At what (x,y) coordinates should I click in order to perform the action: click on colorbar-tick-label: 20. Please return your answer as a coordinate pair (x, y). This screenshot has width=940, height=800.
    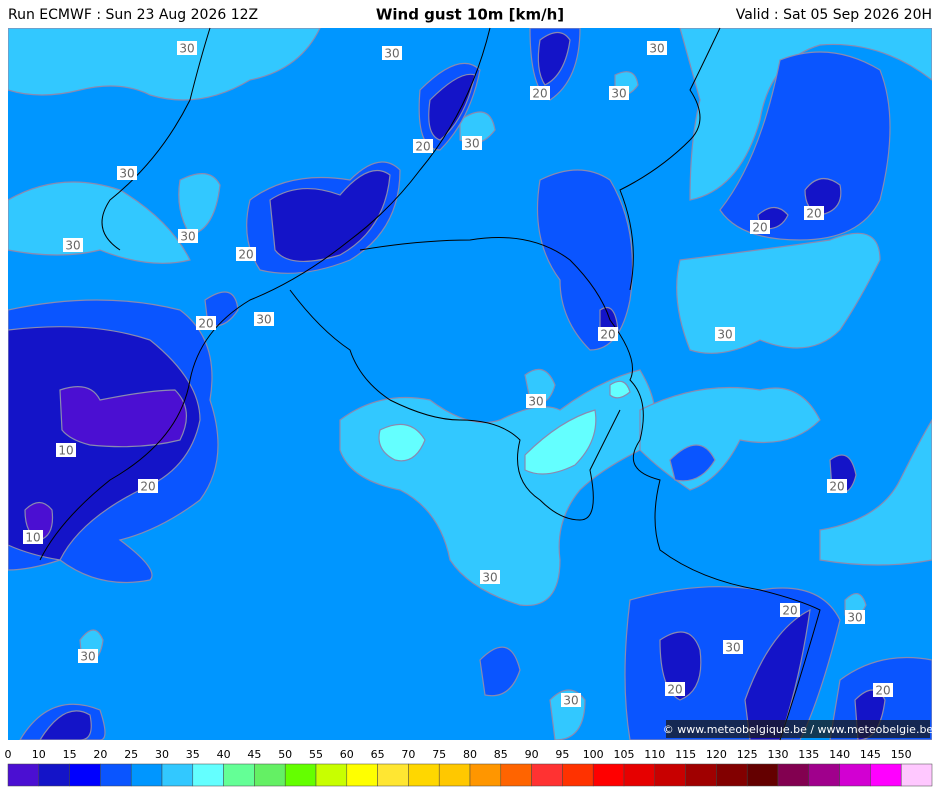
    Looking at the image, I should click on (100, 754).